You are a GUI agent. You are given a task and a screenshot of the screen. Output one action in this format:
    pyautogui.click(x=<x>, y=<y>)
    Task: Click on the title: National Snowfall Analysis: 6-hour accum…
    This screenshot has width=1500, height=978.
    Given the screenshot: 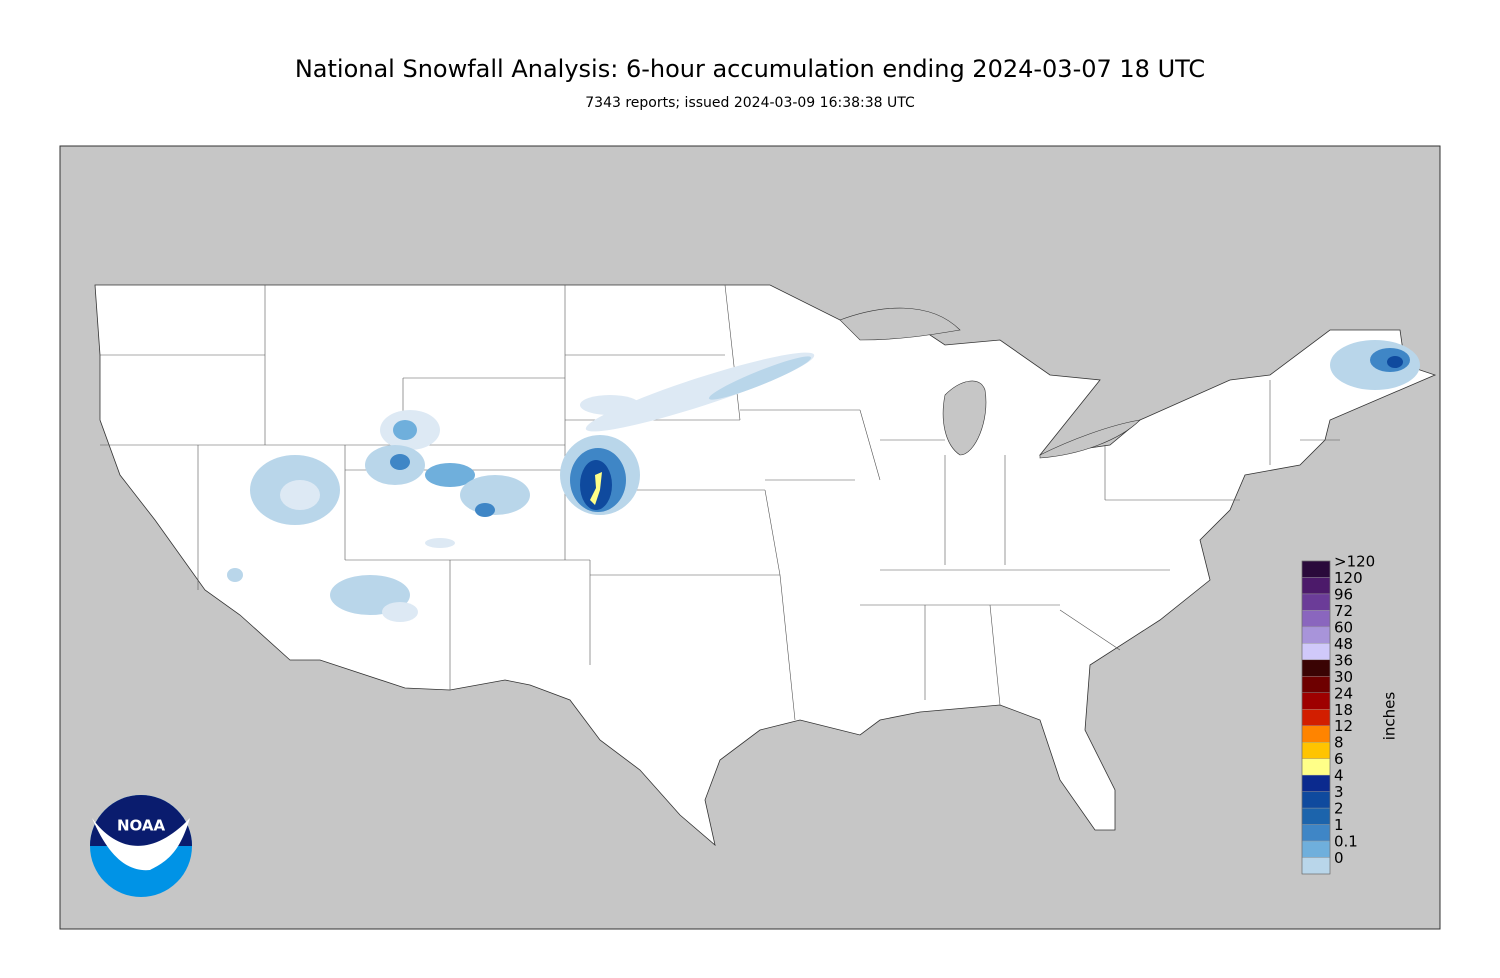 What is the action you would take?
    pyautogui.click(x=750, y=69)
    